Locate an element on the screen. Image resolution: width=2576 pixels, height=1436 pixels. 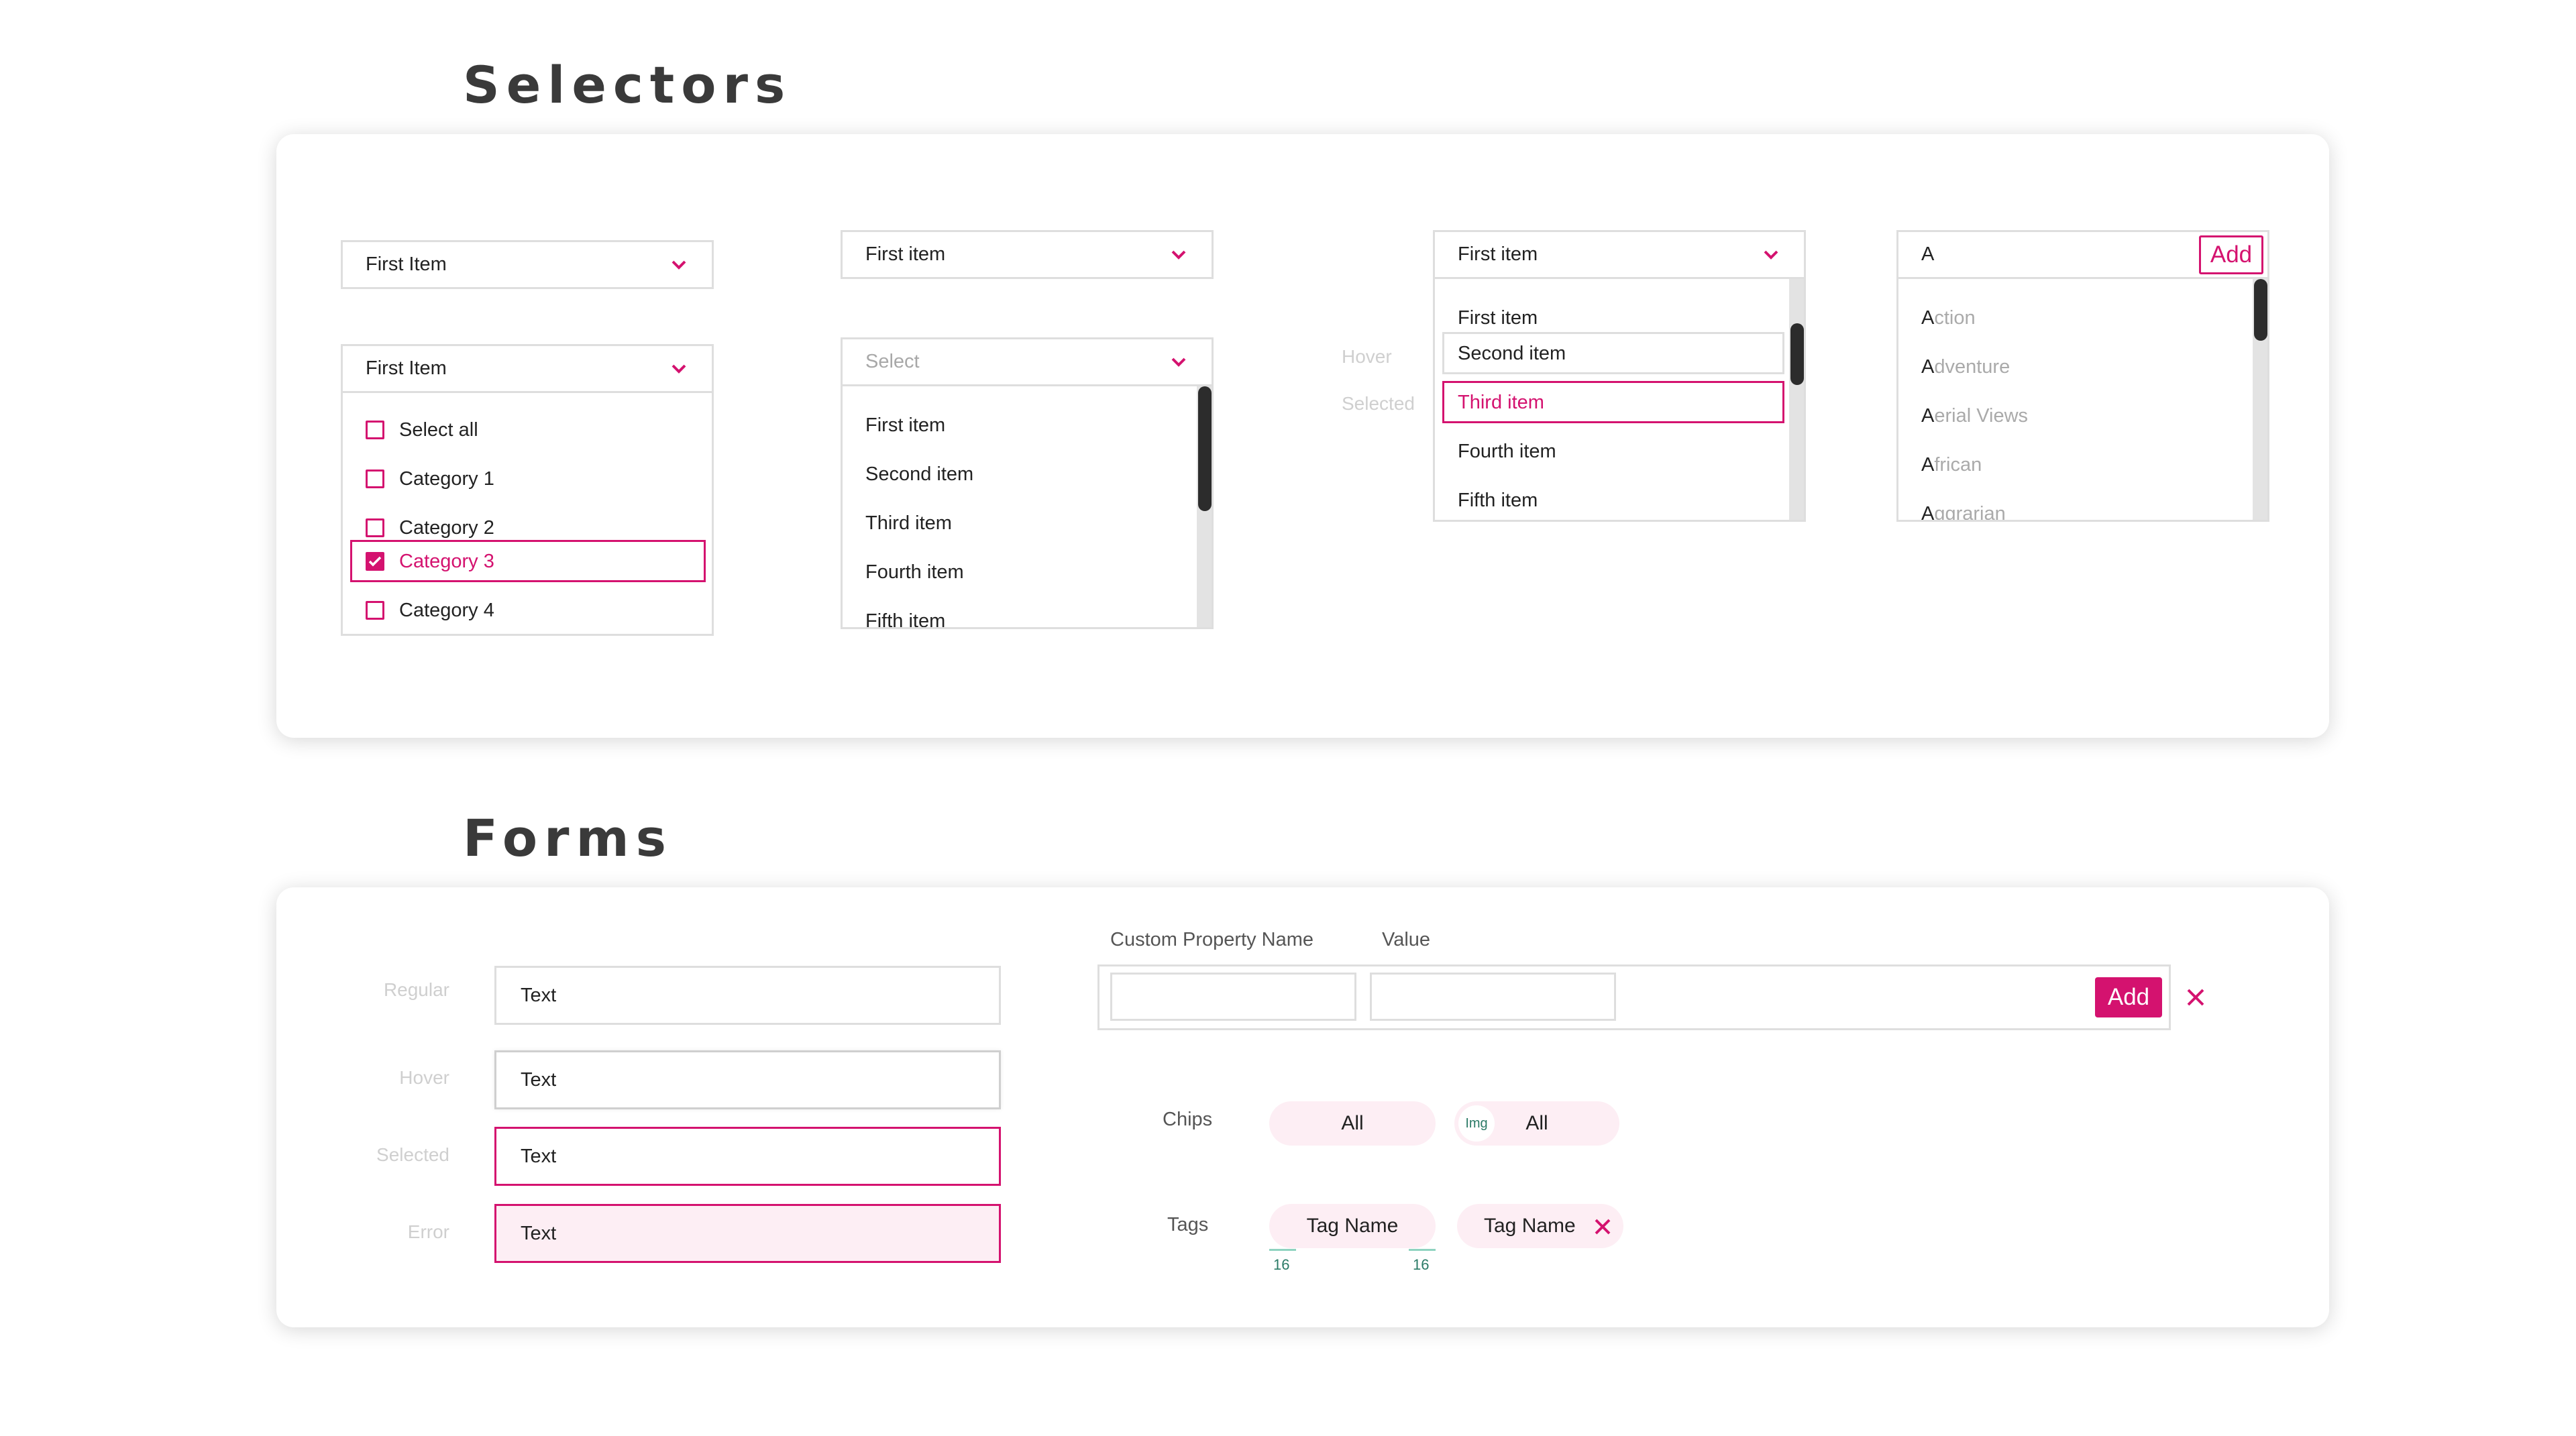
option-label: Category 2 is located at coordinates (446, 527).